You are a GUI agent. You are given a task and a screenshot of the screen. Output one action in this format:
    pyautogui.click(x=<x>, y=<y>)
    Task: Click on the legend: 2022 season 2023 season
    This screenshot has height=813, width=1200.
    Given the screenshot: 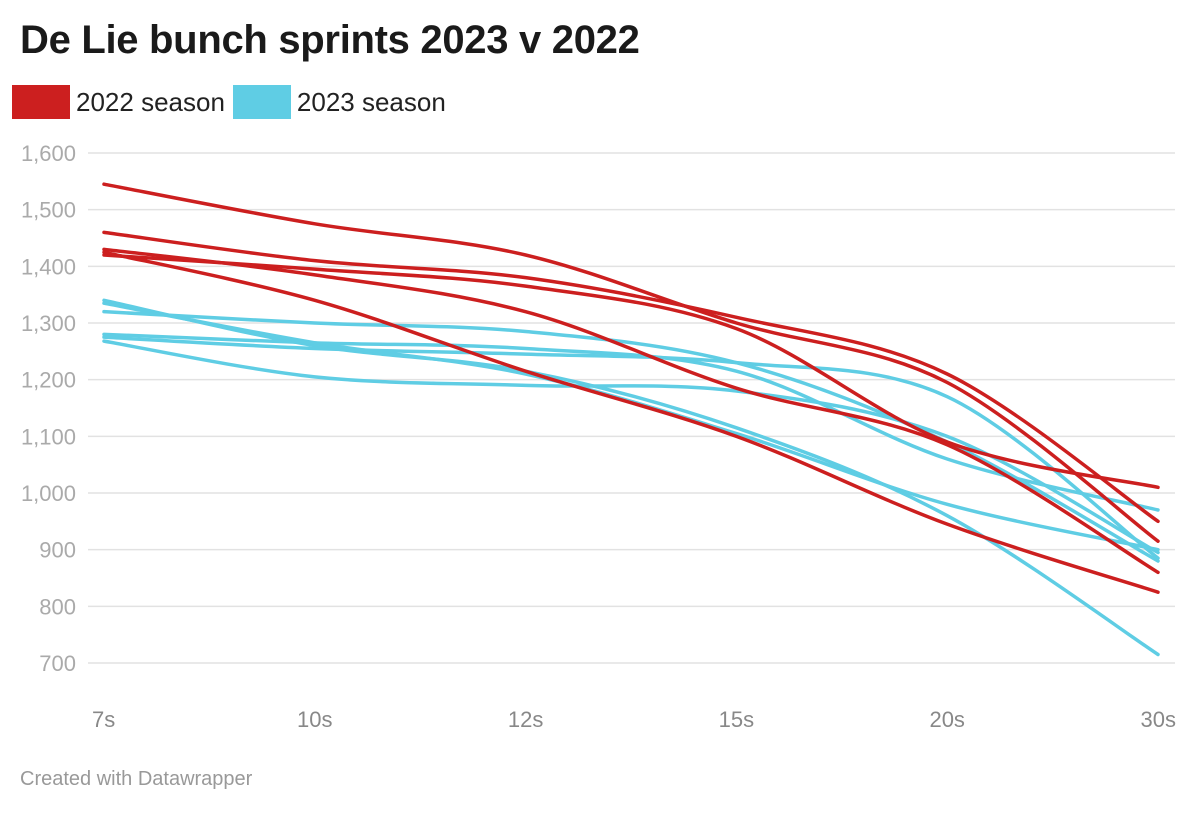 What is the action you would take?
    pyautogui.click(x=233, y=102)
    